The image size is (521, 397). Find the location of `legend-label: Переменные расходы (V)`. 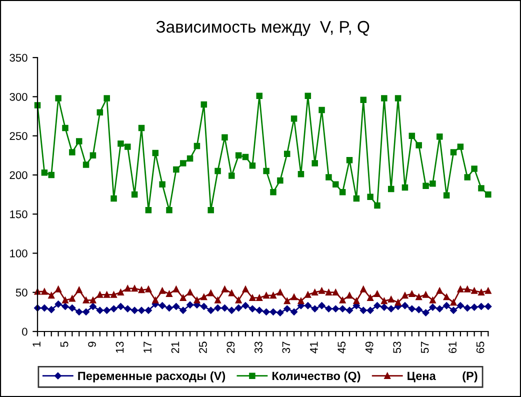

legend-label: Переменные расходы (V) is located at coordinates (152, 376).